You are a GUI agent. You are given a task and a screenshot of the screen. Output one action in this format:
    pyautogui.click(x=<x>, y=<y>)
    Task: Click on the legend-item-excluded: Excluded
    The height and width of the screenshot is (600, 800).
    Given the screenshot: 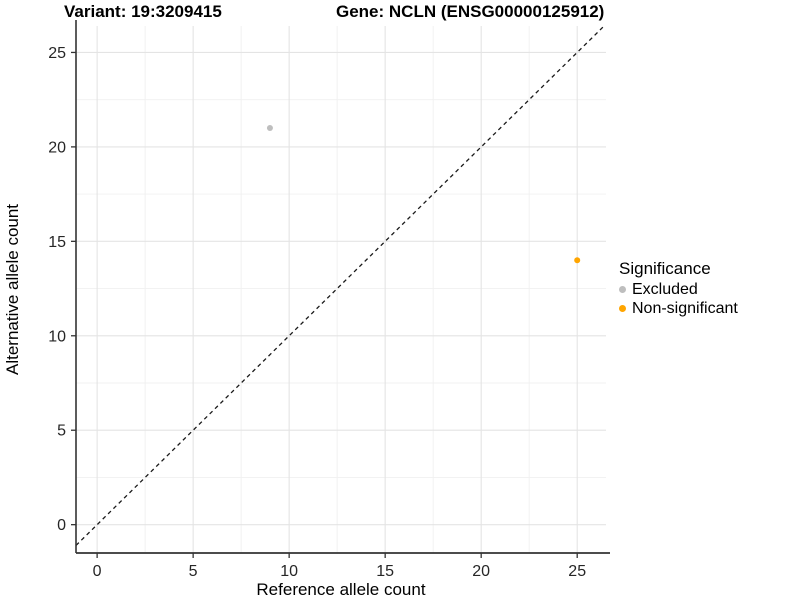 What is the action you would take?
    pyautogui.click(x=678, y=289)
    